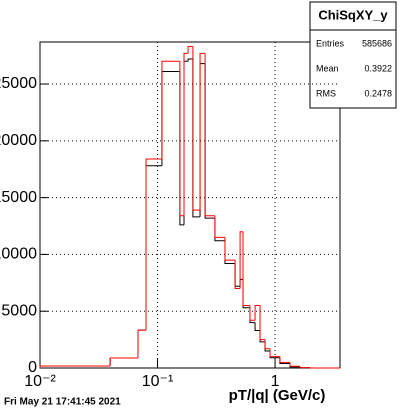  I want to click on x-tick-label: 1, so click(275, 381).